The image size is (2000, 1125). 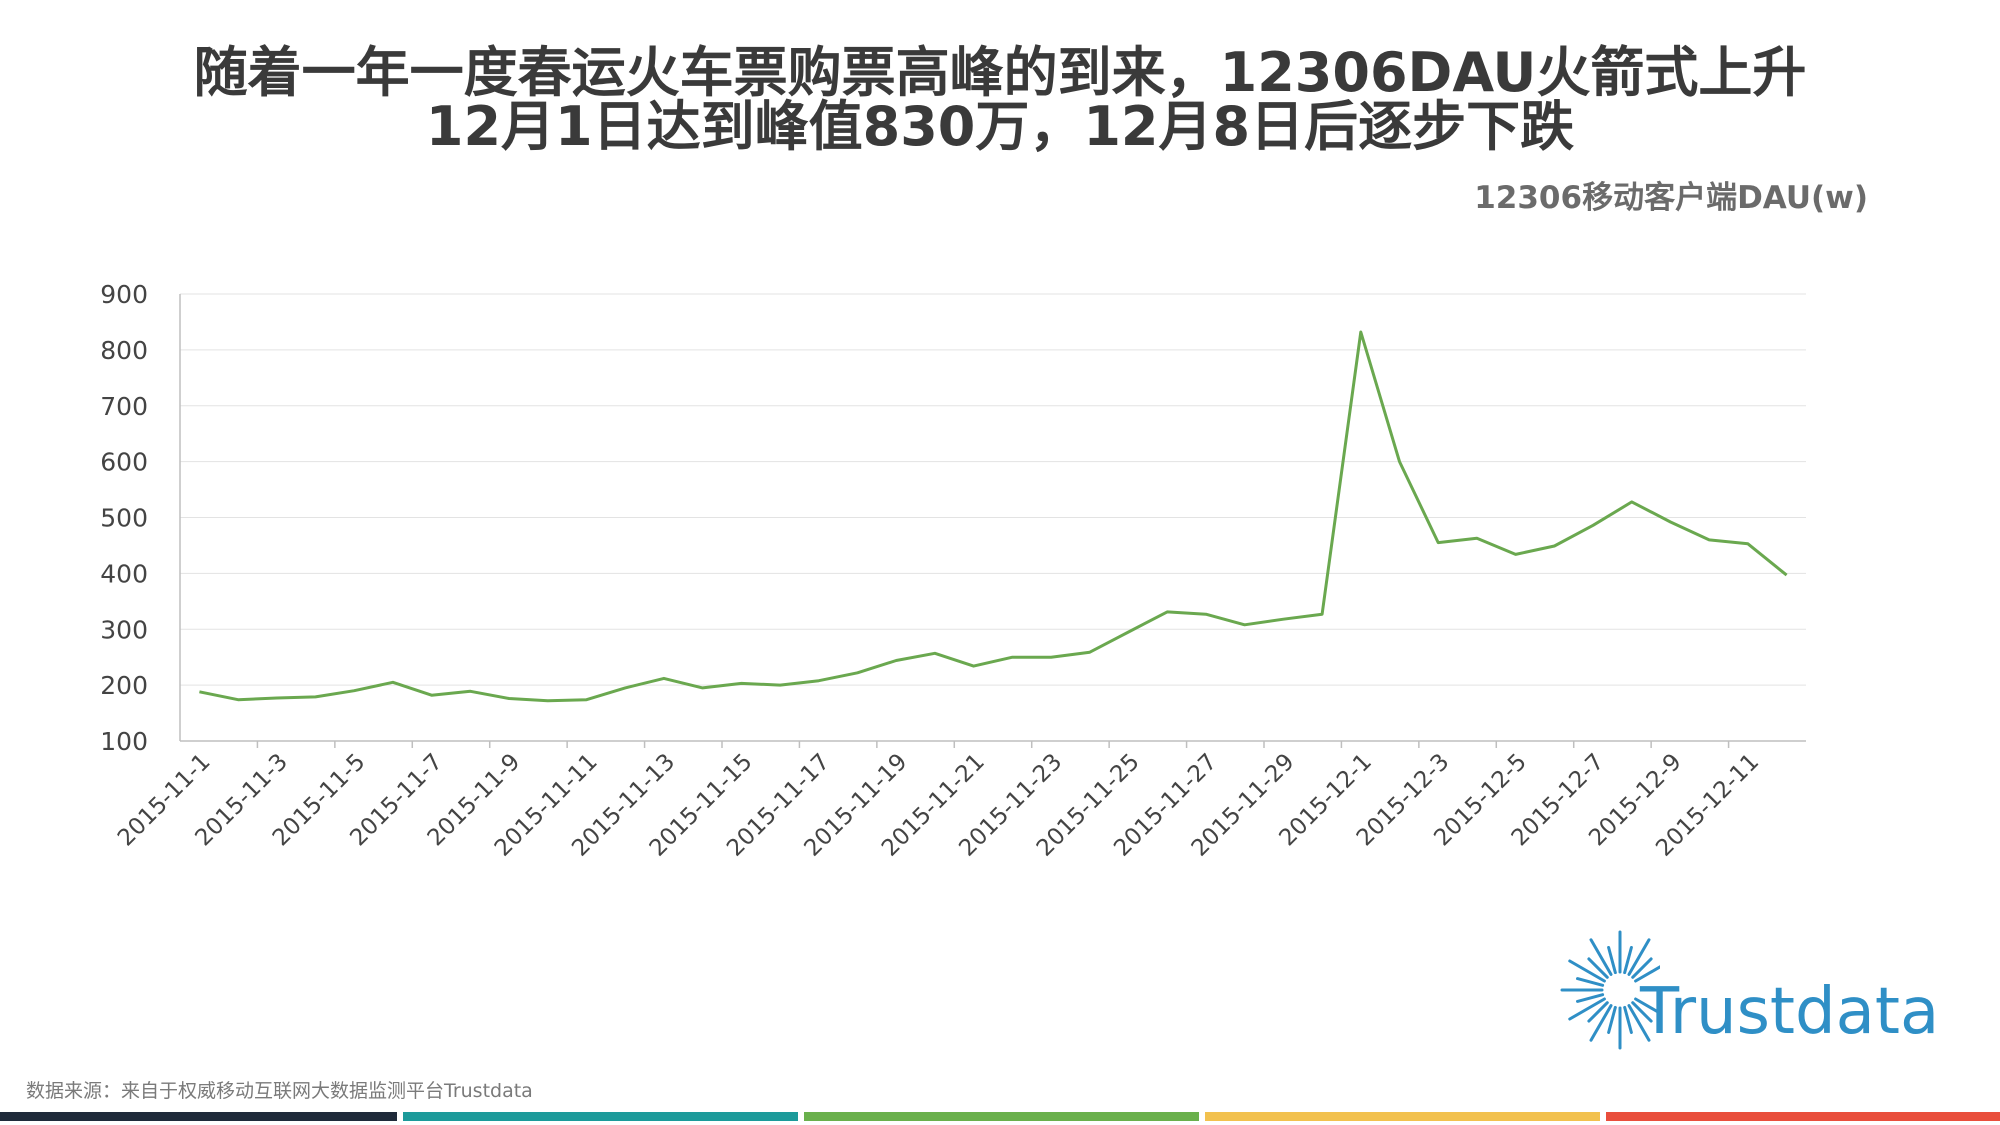 What do you see at coordinates (124, 685) in the screenshot?
I see `y-tick-label: 200` at bounding box center [124, 685].